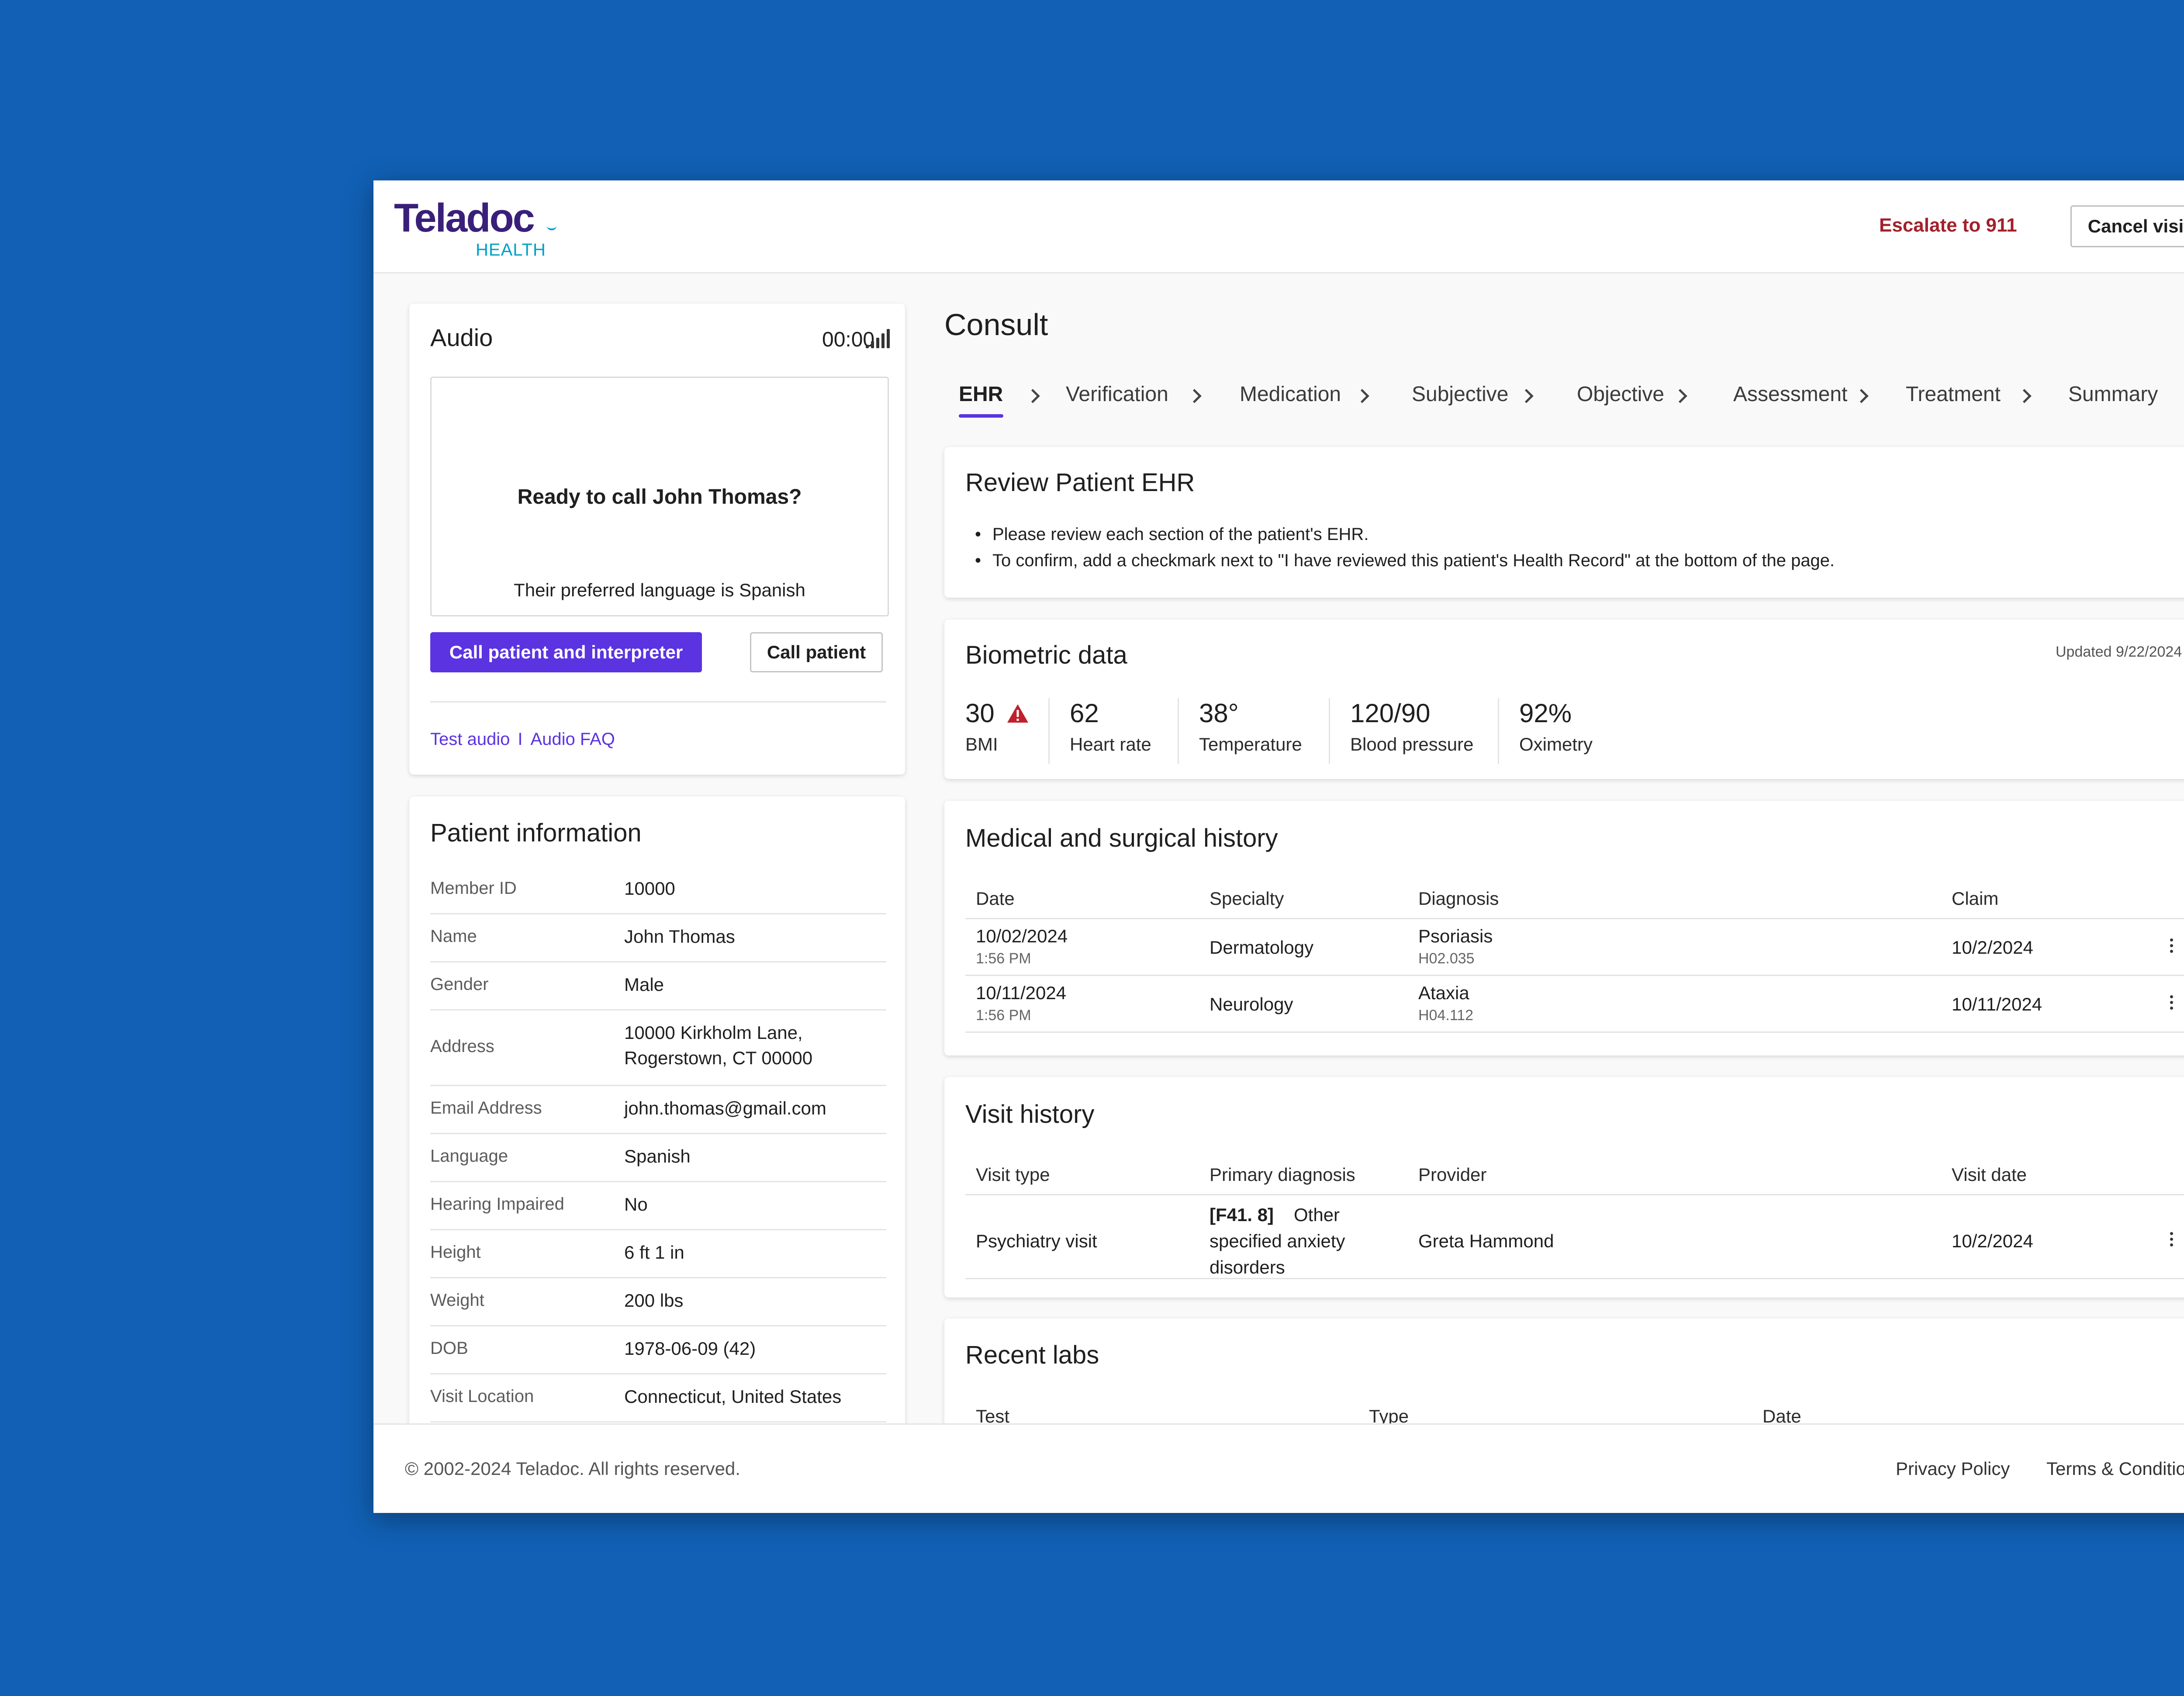  What do you see at coordinates (457, 1300) in the screenshot?
I see `patient-label: Weight` at bounding box center [457, 1300].